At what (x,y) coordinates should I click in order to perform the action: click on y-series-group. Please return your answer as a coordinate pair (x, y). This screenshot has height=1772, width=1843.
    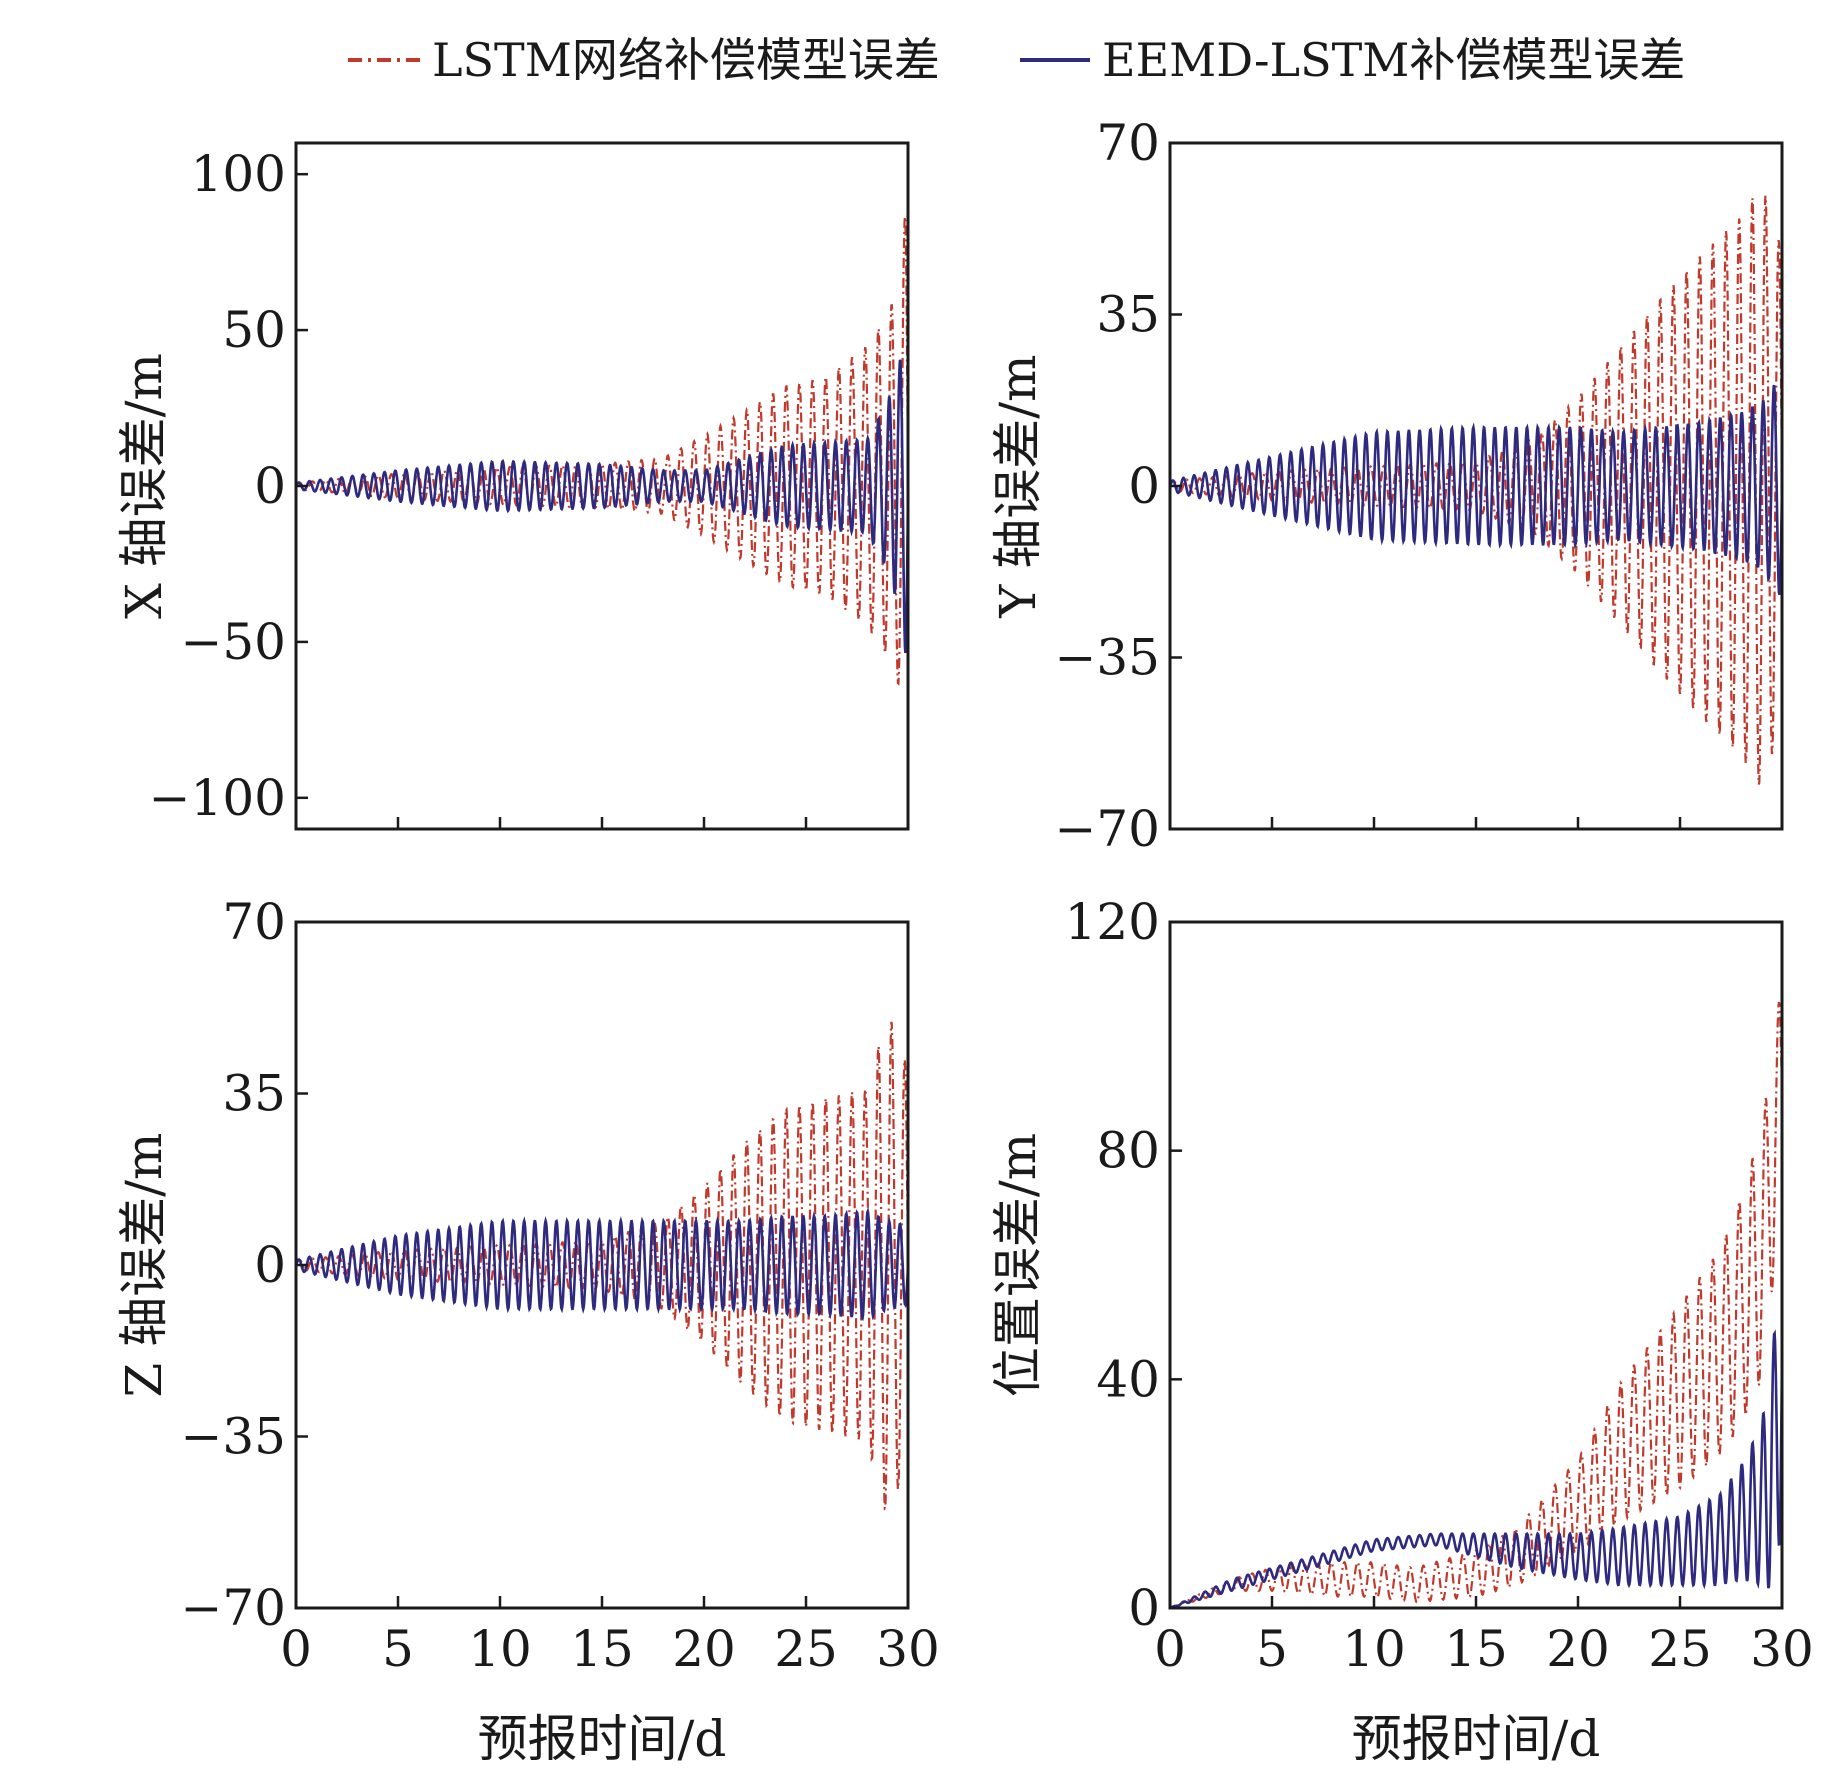
    Looking at the image, I should click on (1476, 490).